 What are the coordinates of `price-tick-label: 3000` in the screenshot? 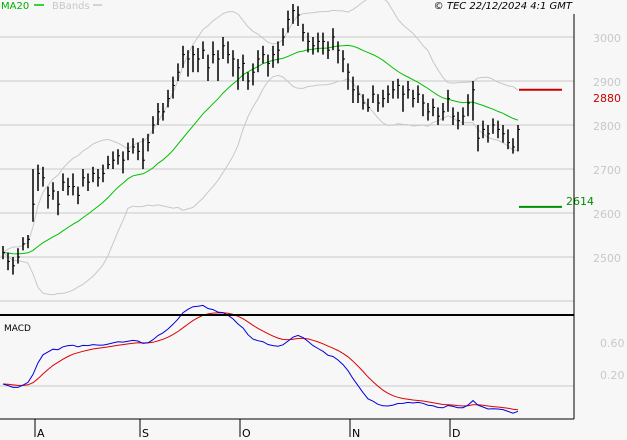 It's located at (607, 38).